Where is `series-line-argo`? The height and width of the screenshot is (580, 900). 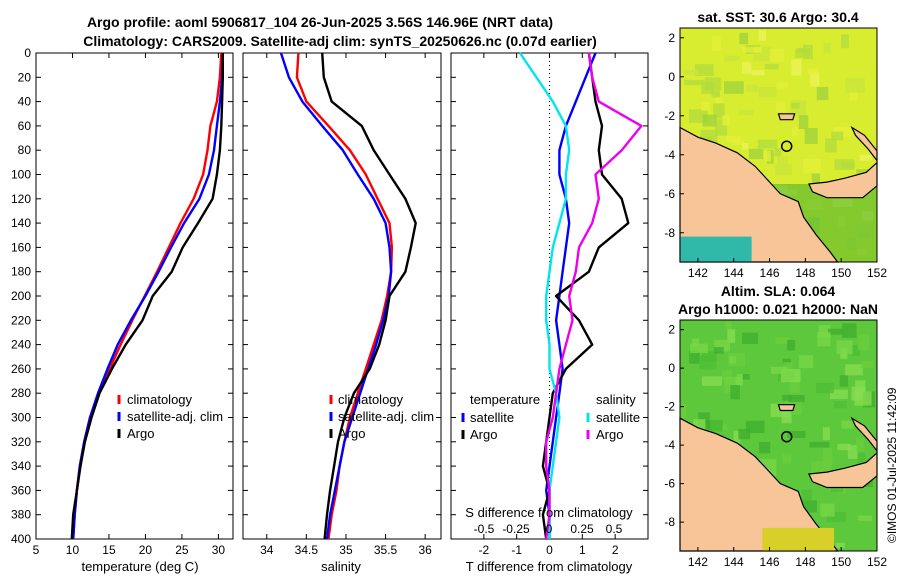
series-line-argo is located at coordinates (147, 296).